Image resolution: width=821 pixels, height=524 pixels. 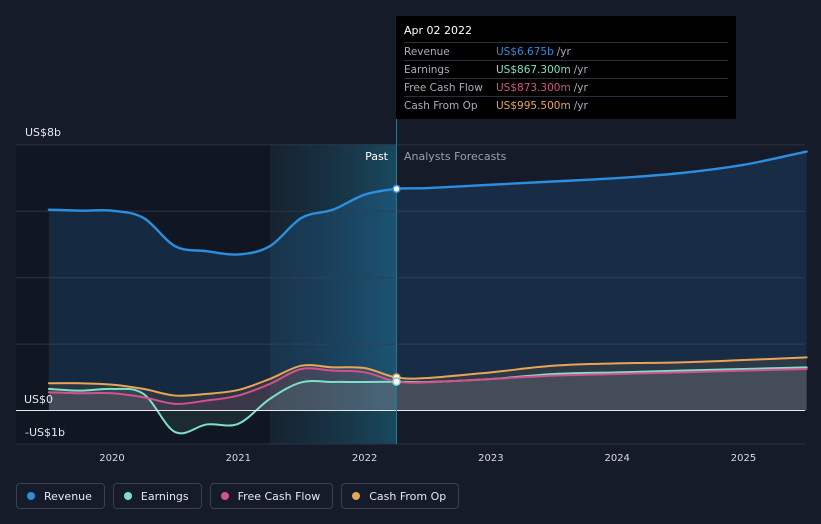 I want to click on legend-free-cash-flow: Free Cash Flow, so click(x=271, y=496).